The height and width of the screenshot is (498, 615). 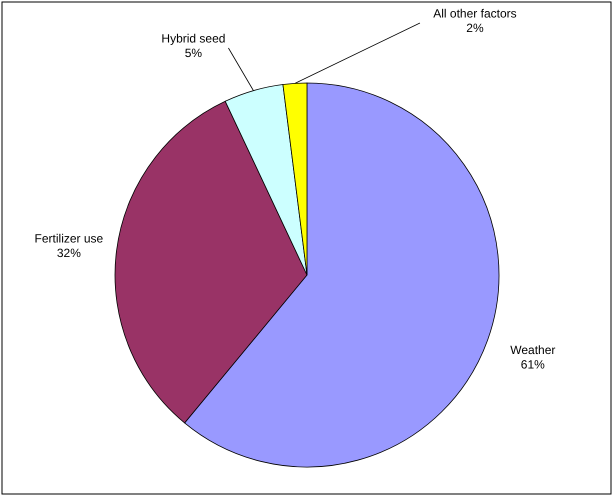 I want to click on slice-label: Fertilizer use, so click(x=69, y=239).